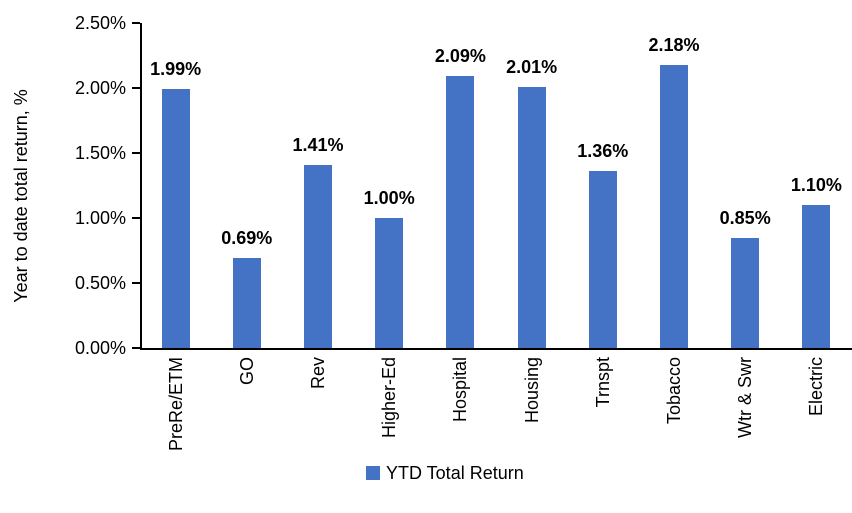 Image resolution: width=852 pixels, height=513 pixels. Describe the element at coordinates (21, 196) in the screenshot. I see `y-axis-title: Year to date total return, %` at that location.